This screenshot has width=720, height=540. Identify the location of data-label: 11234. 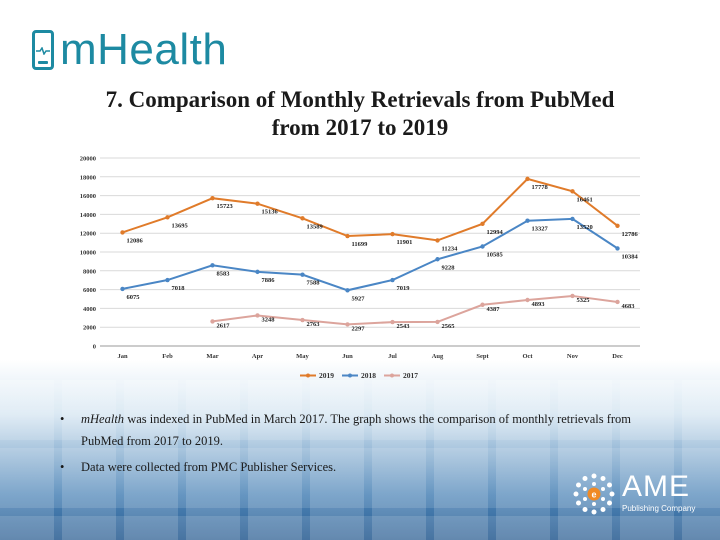
(450, 248).